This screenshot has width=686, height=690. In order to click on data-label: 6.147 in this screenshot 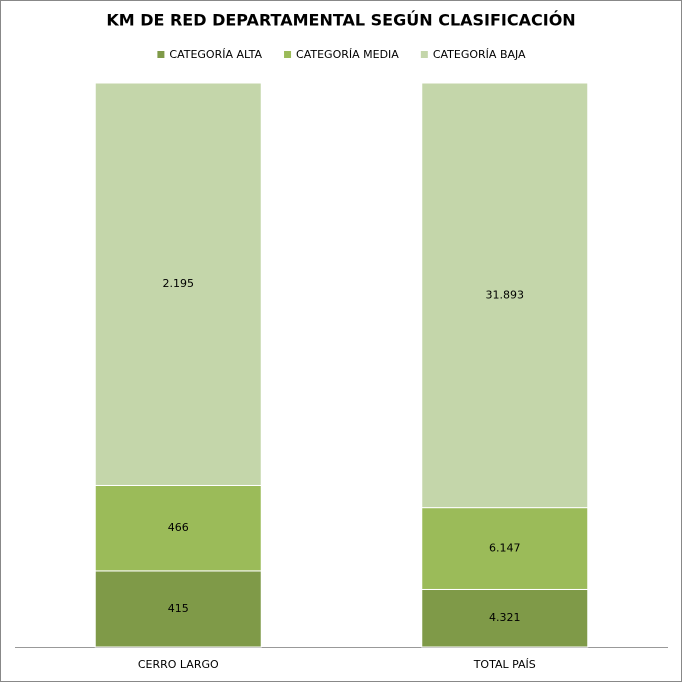, I will do `click(505, 548)`.